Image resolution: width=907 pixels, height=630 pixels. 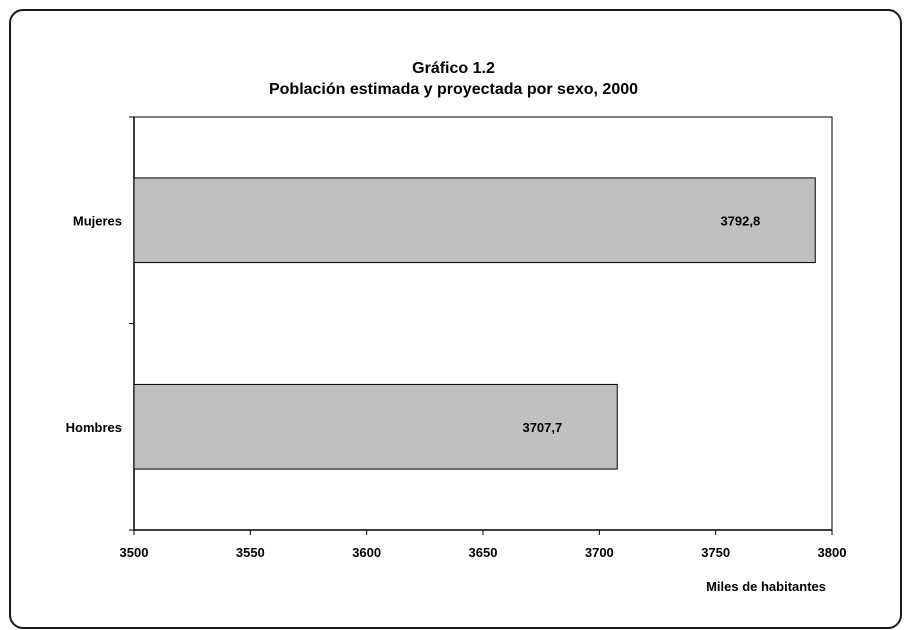 I want to click on data-label-mujeres: 3792,8, so click(x=740, y=220).